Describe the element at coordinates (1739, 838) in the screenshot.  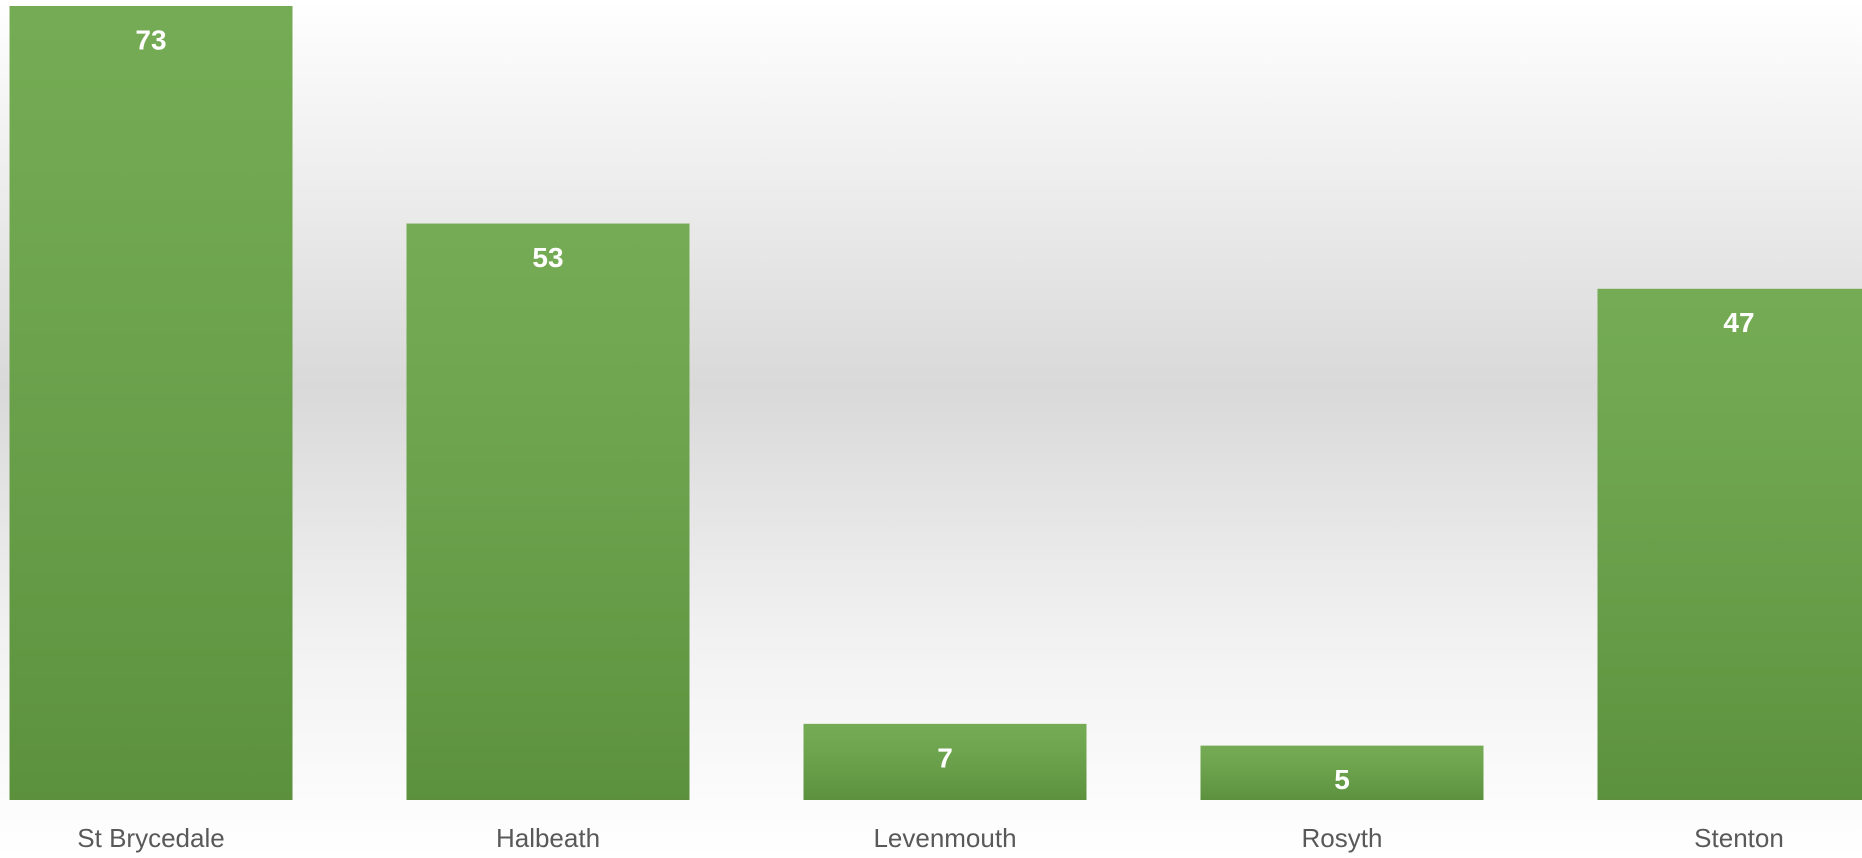
I see `x-tick-label: Stenton` at that location.